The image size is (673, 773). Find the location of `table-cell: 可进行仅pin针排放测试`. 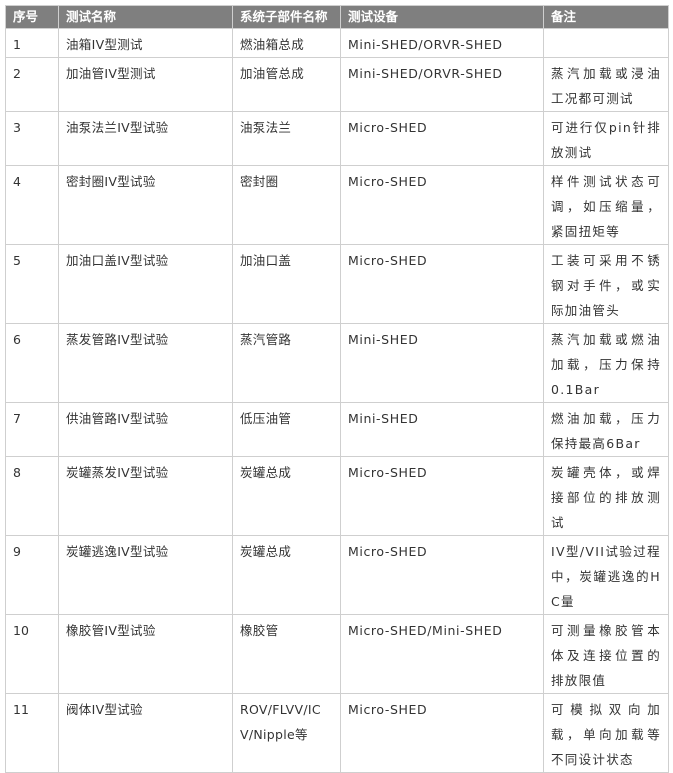

table-cell: 可进行仅pin针排放测试 is located at coordinates (606, 138).